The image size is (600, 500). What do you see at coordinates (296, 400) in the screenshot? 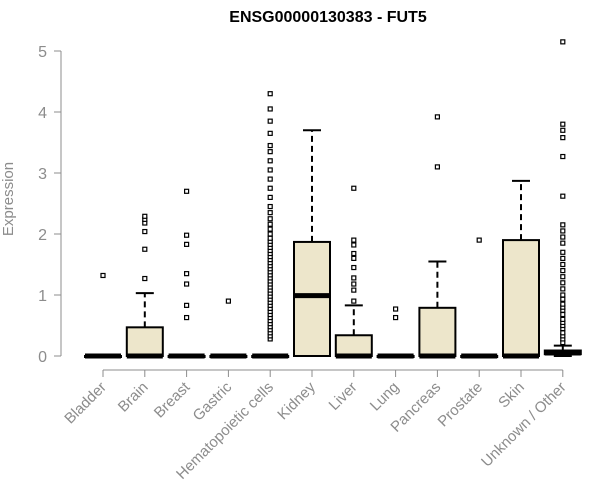
I see `x-tick-label: Kidney` at bounding box center [296, 400].